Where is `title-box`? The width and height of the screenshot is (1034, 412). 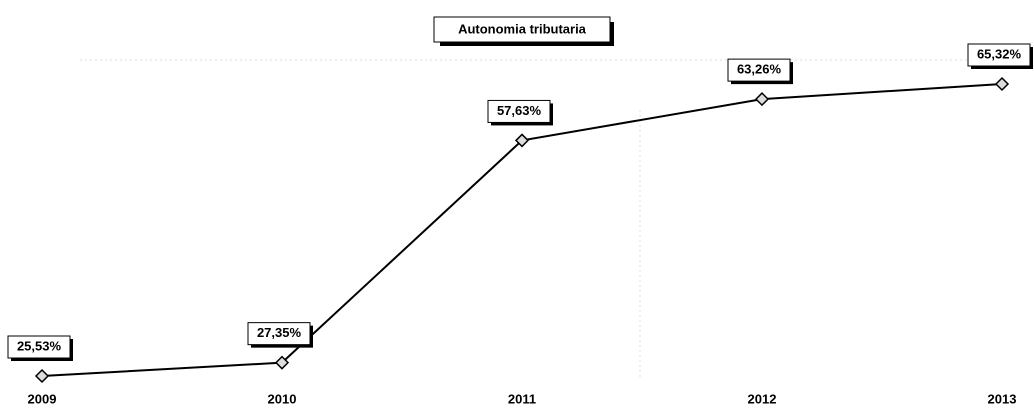
title-box is located at coordinates (522, 29).